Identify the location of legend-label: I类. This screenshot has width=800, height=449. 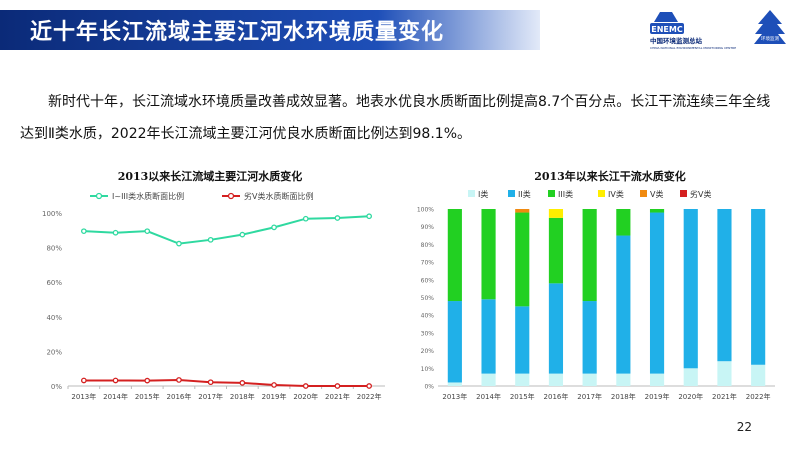
(483, 194).